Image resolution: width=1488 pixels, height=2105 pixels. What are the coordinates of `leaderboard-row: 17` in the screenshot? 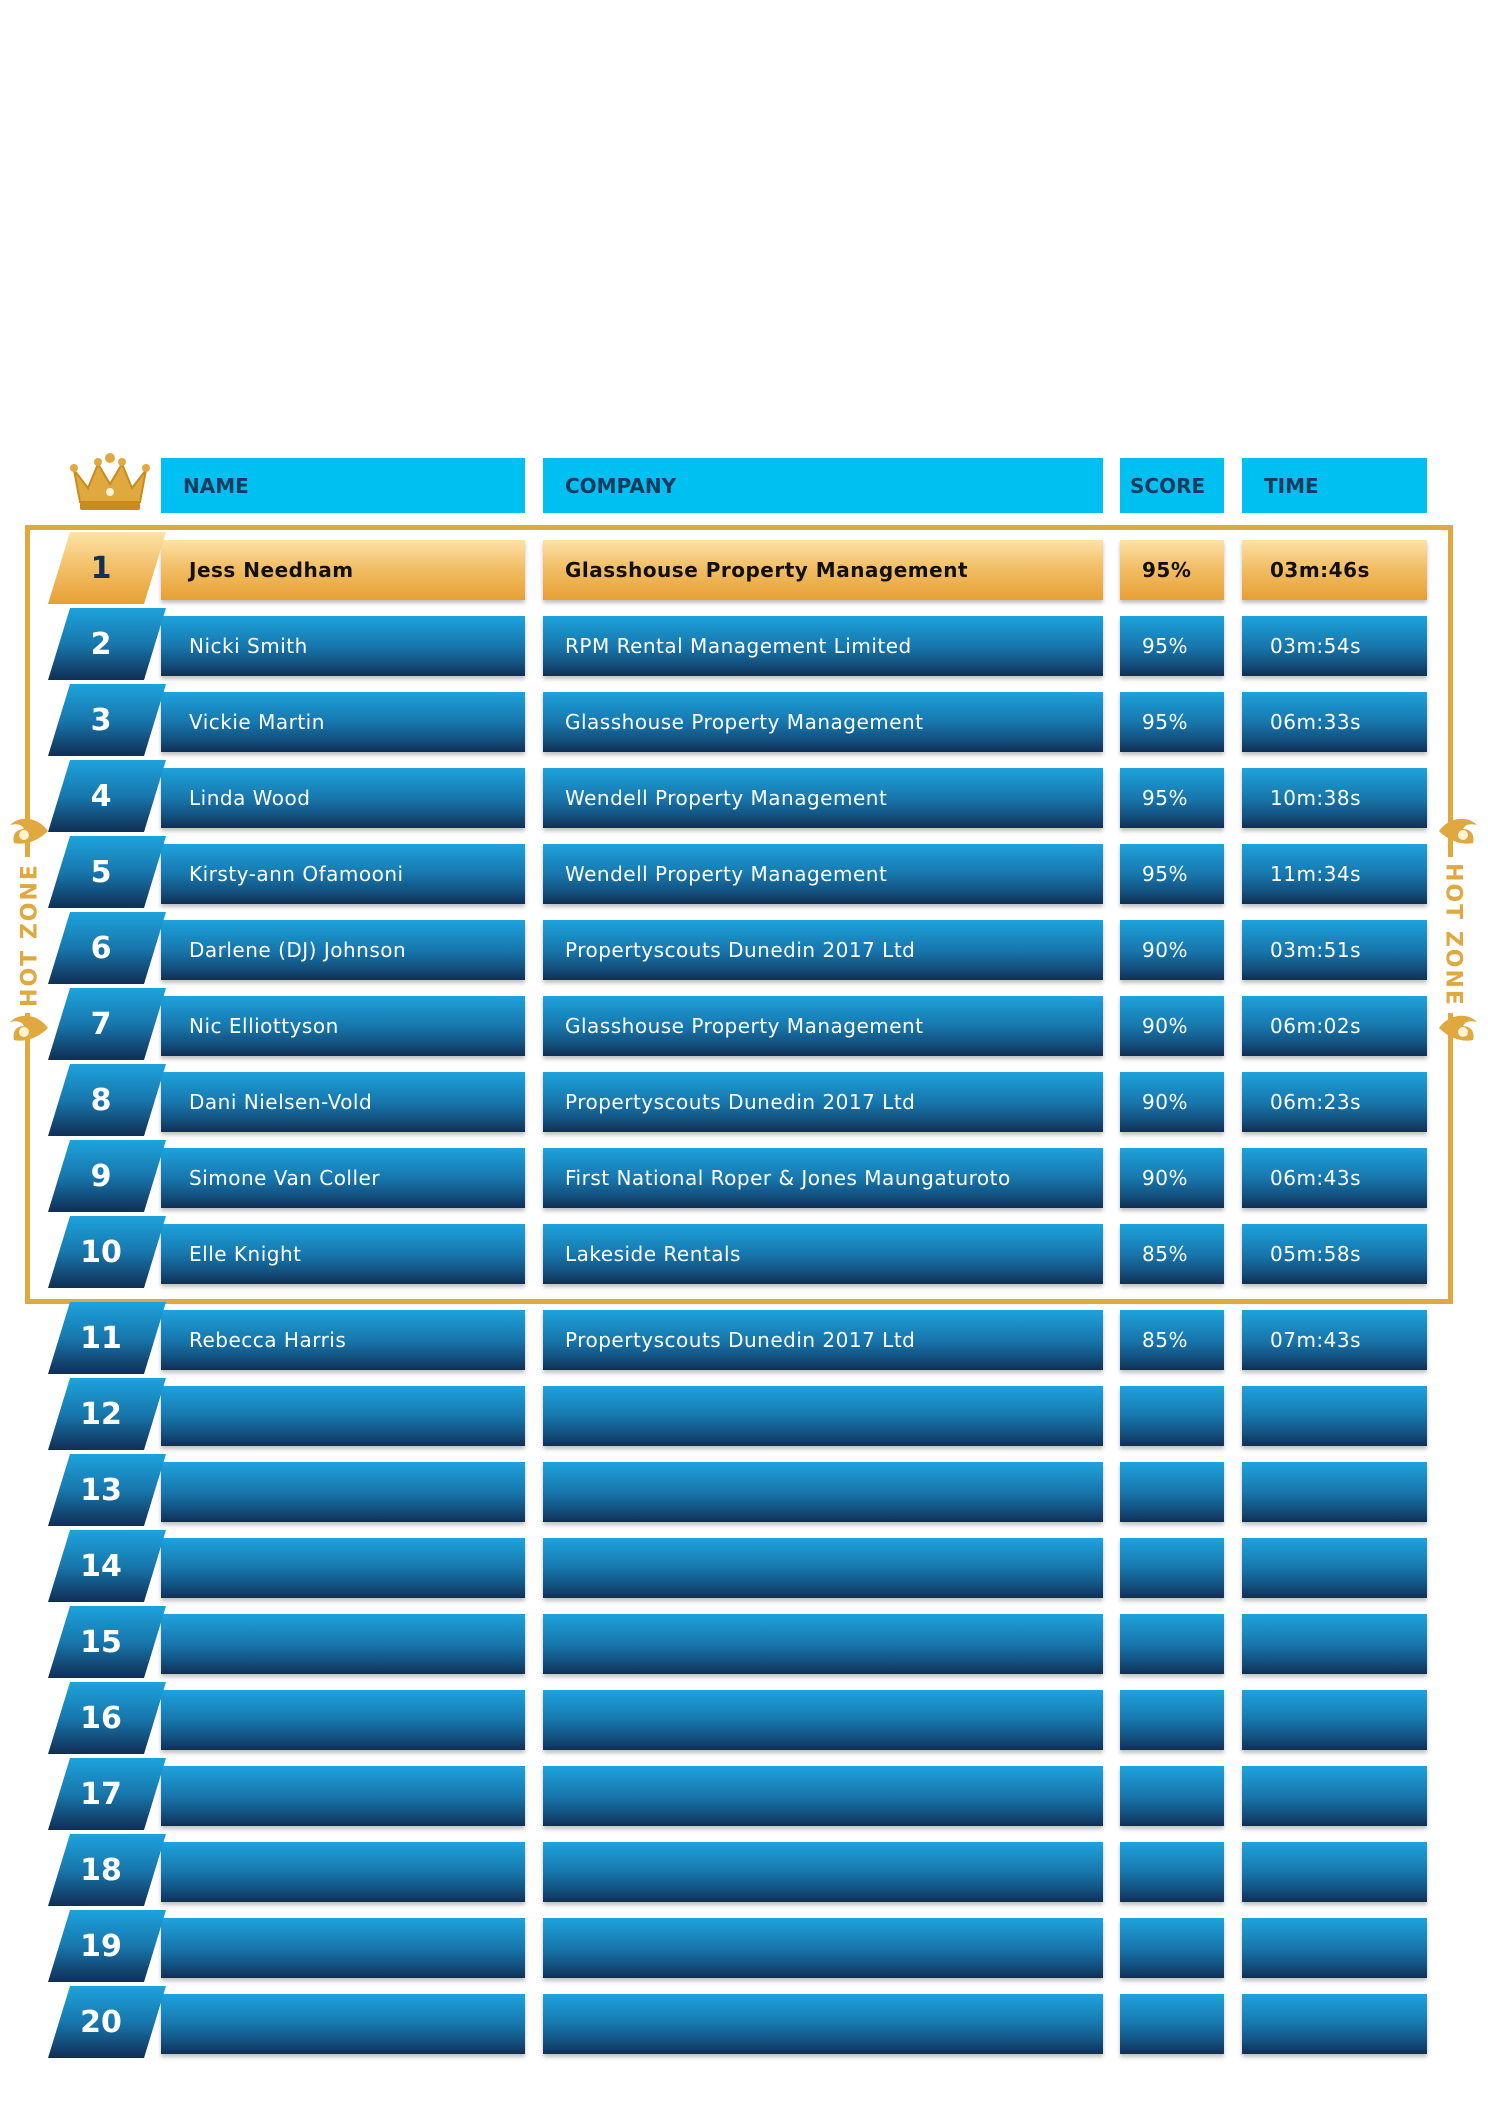 It's located at (744, 1794).